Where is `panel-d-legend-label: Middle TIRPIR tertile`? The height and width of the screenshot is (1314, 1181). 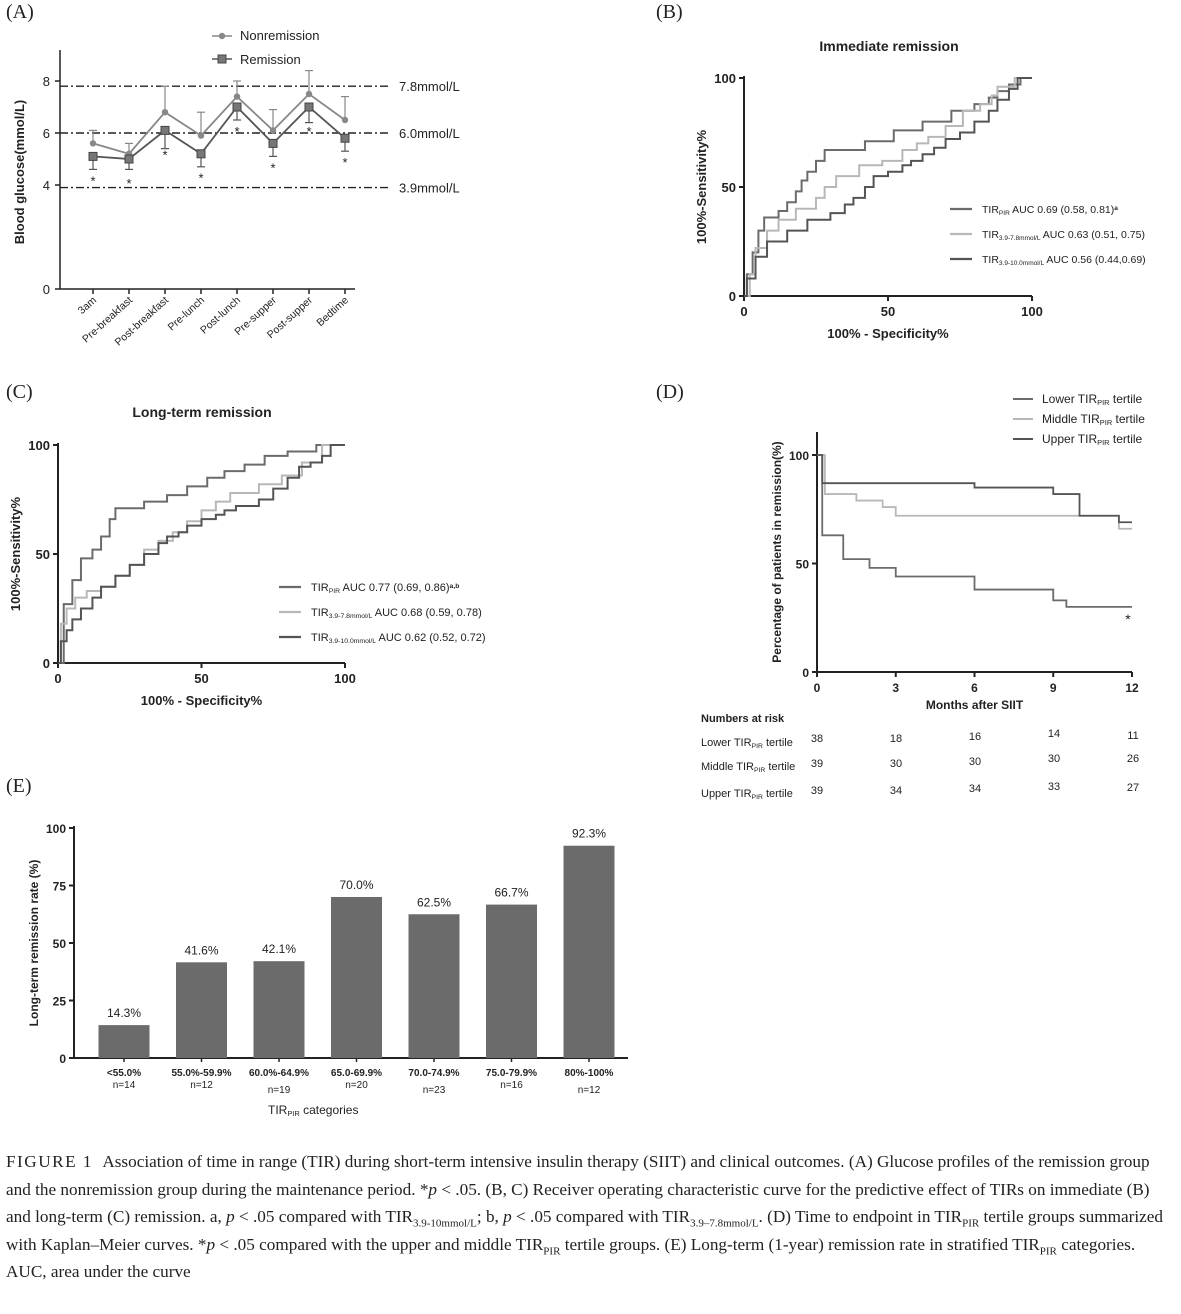 panel-d-legend-label: Middle TIRPIR tertile is located at coordinates (1093, 419).